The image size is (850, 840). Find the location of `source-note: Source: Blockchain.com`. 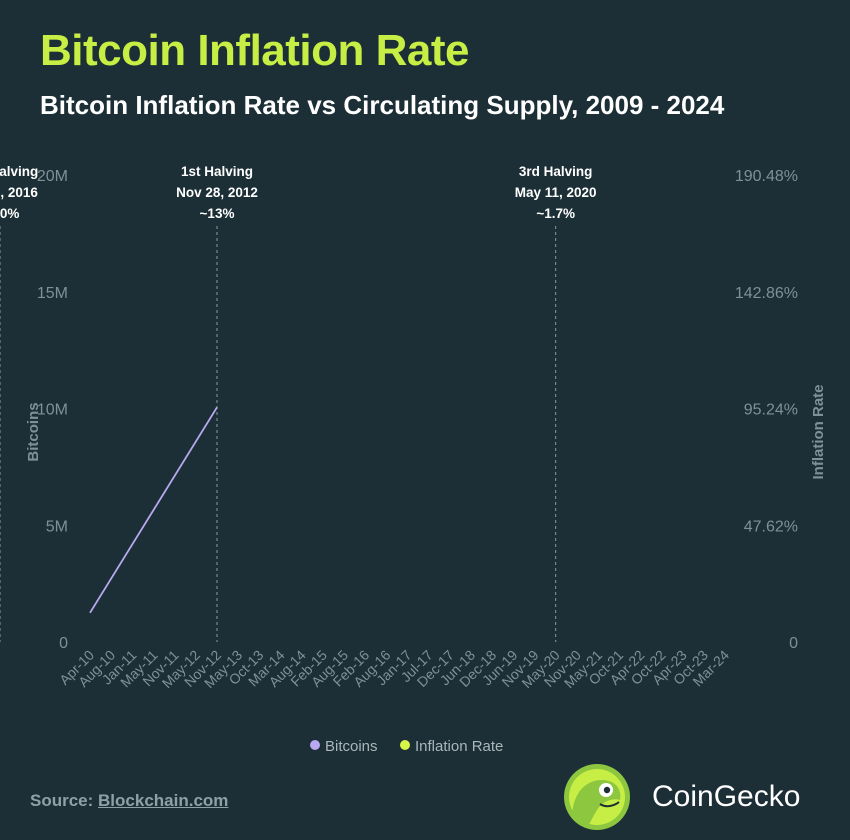

source-note: Source: Blockchain.com is located at coordinates (129, 801).